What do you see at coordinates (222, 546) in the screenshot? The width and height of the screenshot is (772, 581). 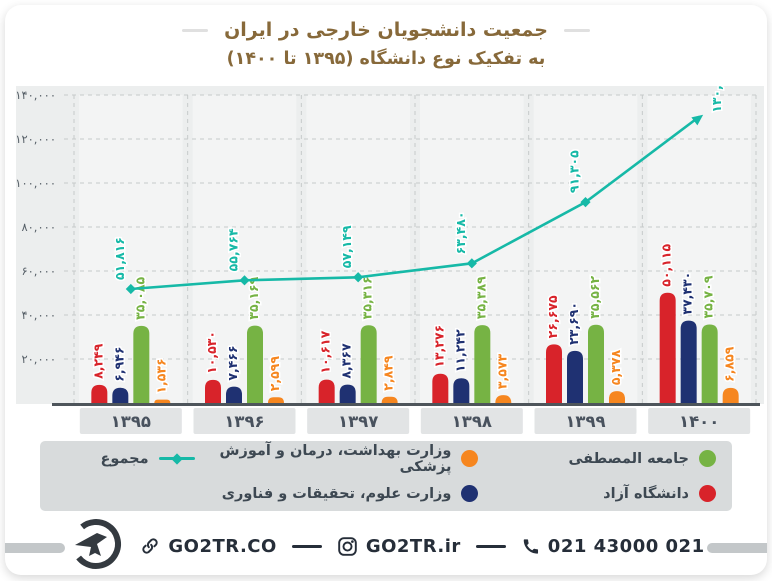 I see `website-text: GO2TR.CO` at bounding box center [222, 546].